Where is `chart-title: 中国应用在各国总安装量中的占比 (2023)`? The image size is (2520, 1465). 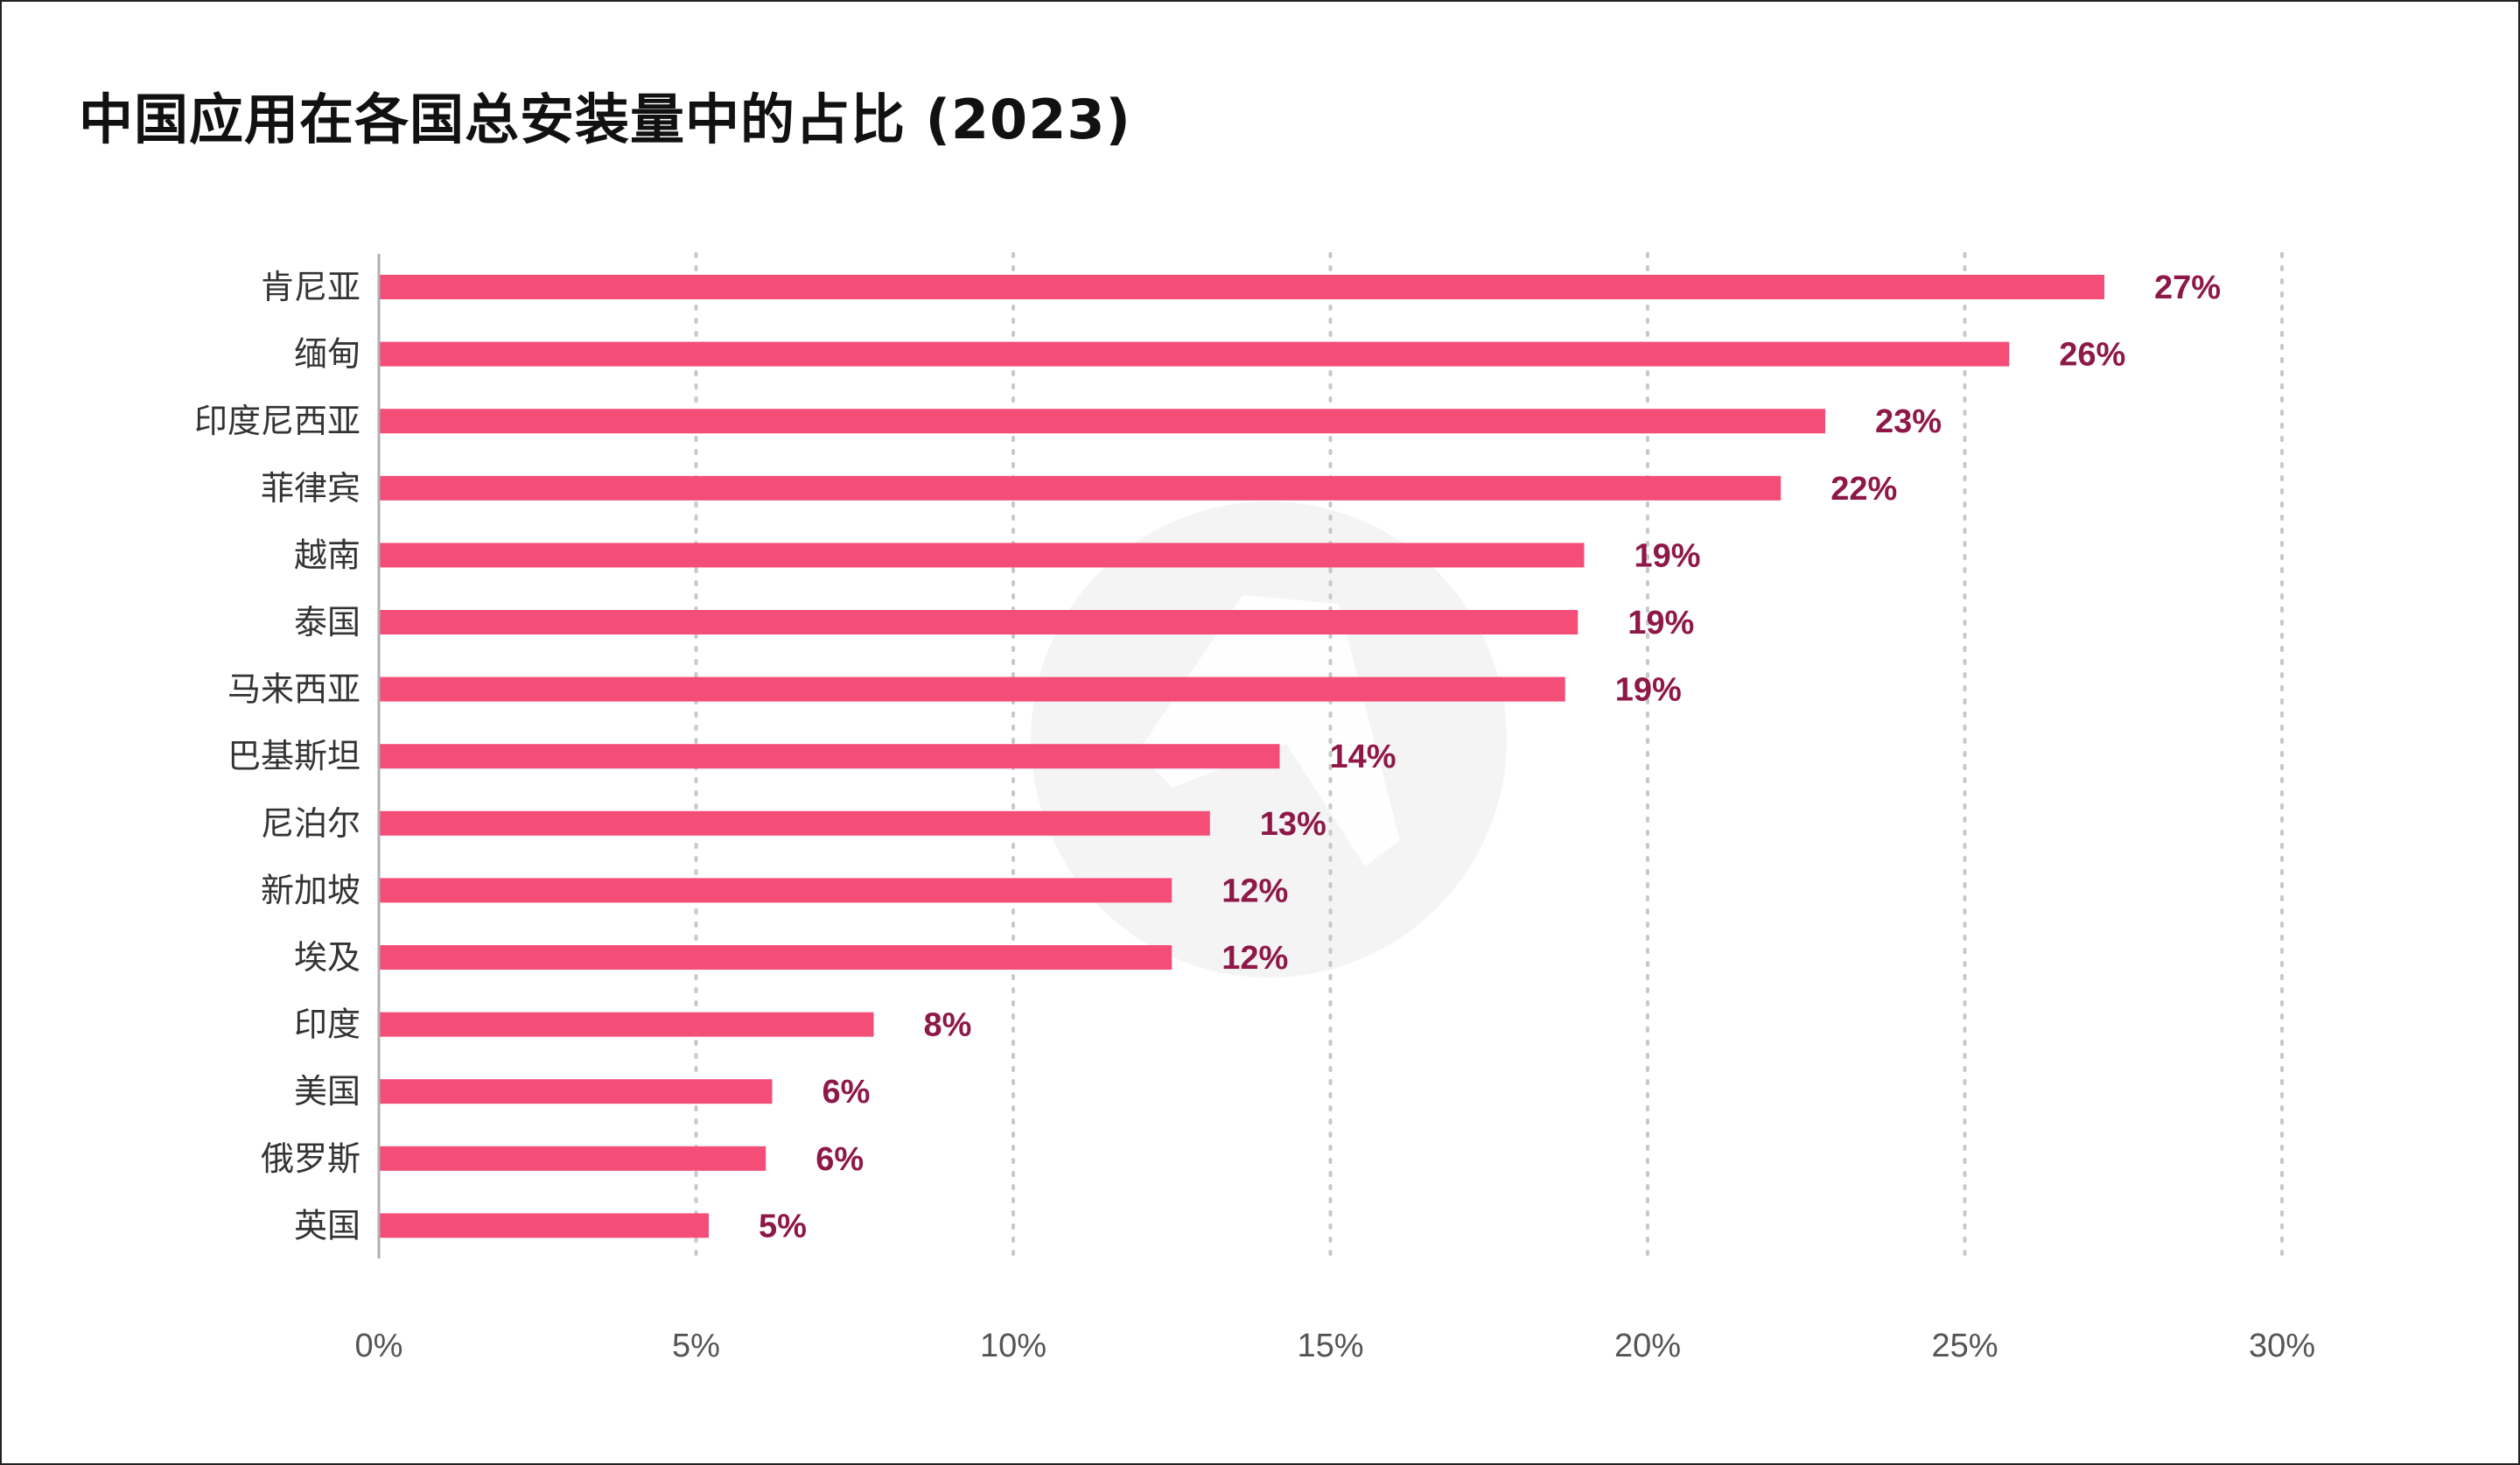 chart-title: 中国应用在各国总安装量中的占比 (2023) is located at coordinates (605, 119).